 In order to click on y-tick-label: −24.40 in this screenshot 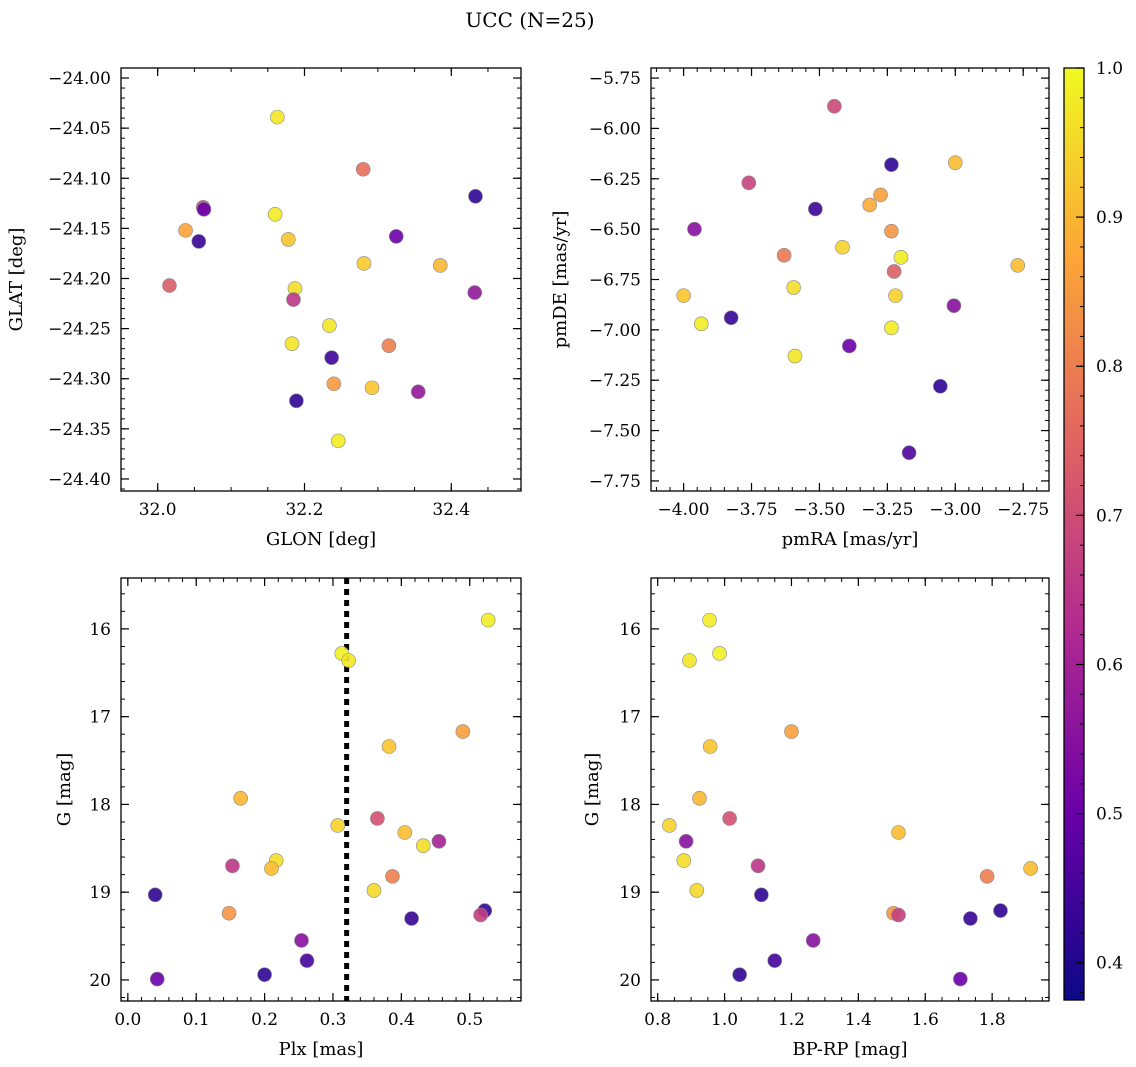, I will do `click(79, 480)`.